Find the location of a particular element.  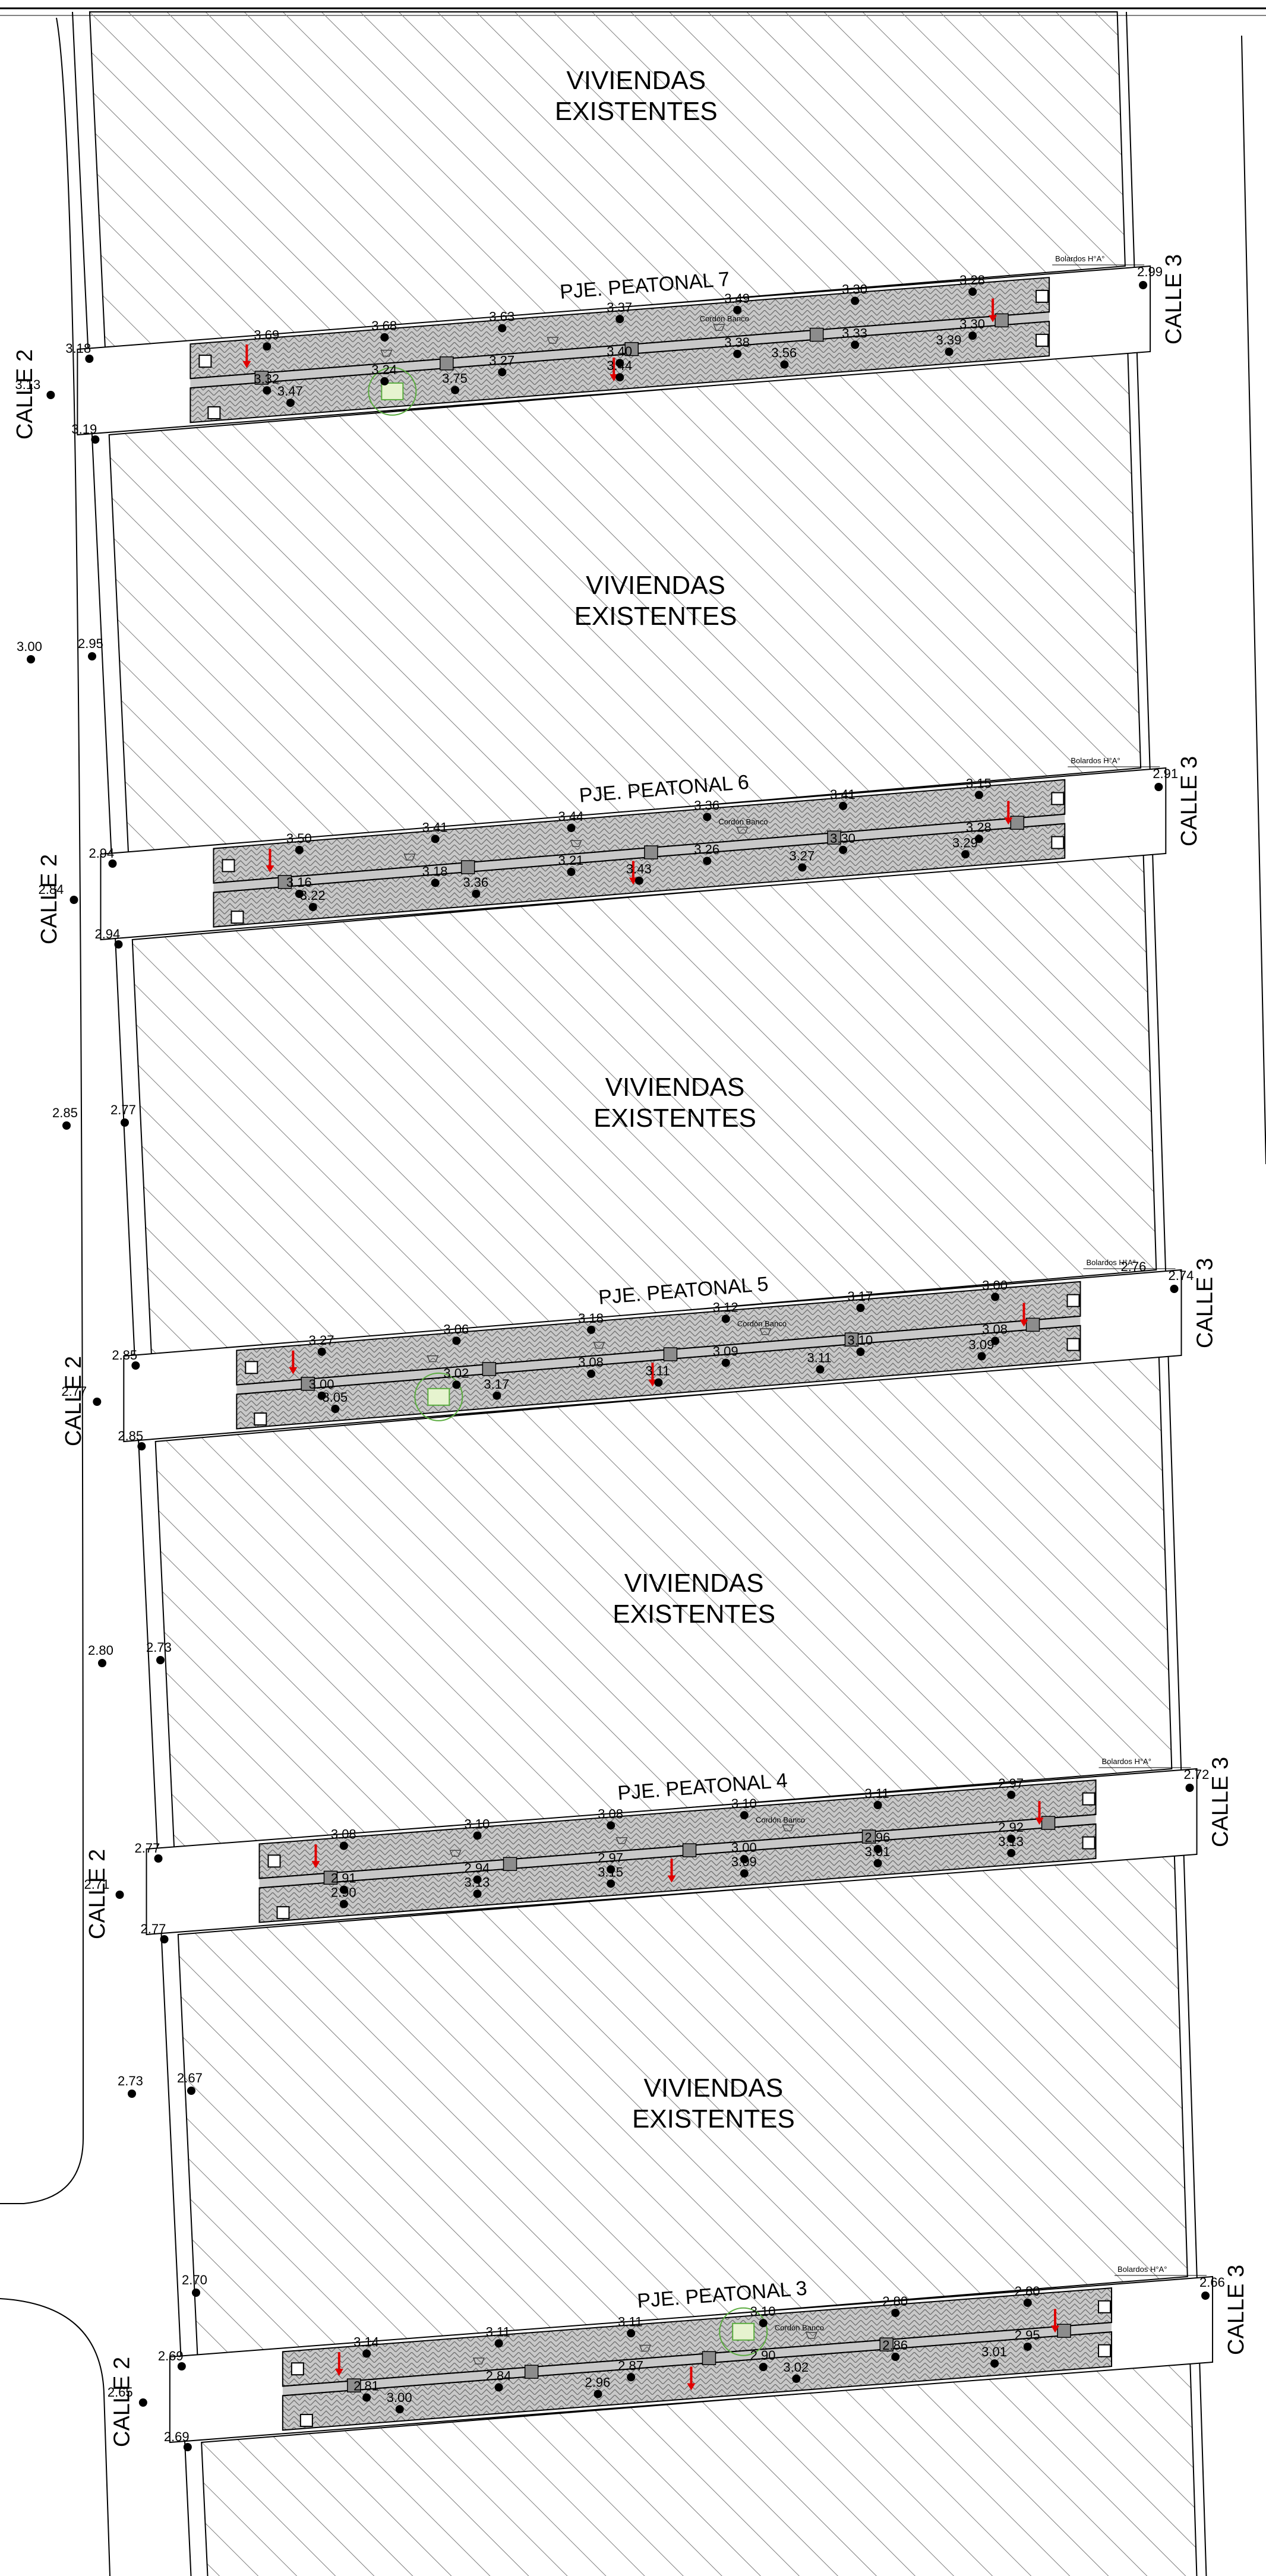

bench-note: Cordón Banco is located at coordinates (799, 2328).